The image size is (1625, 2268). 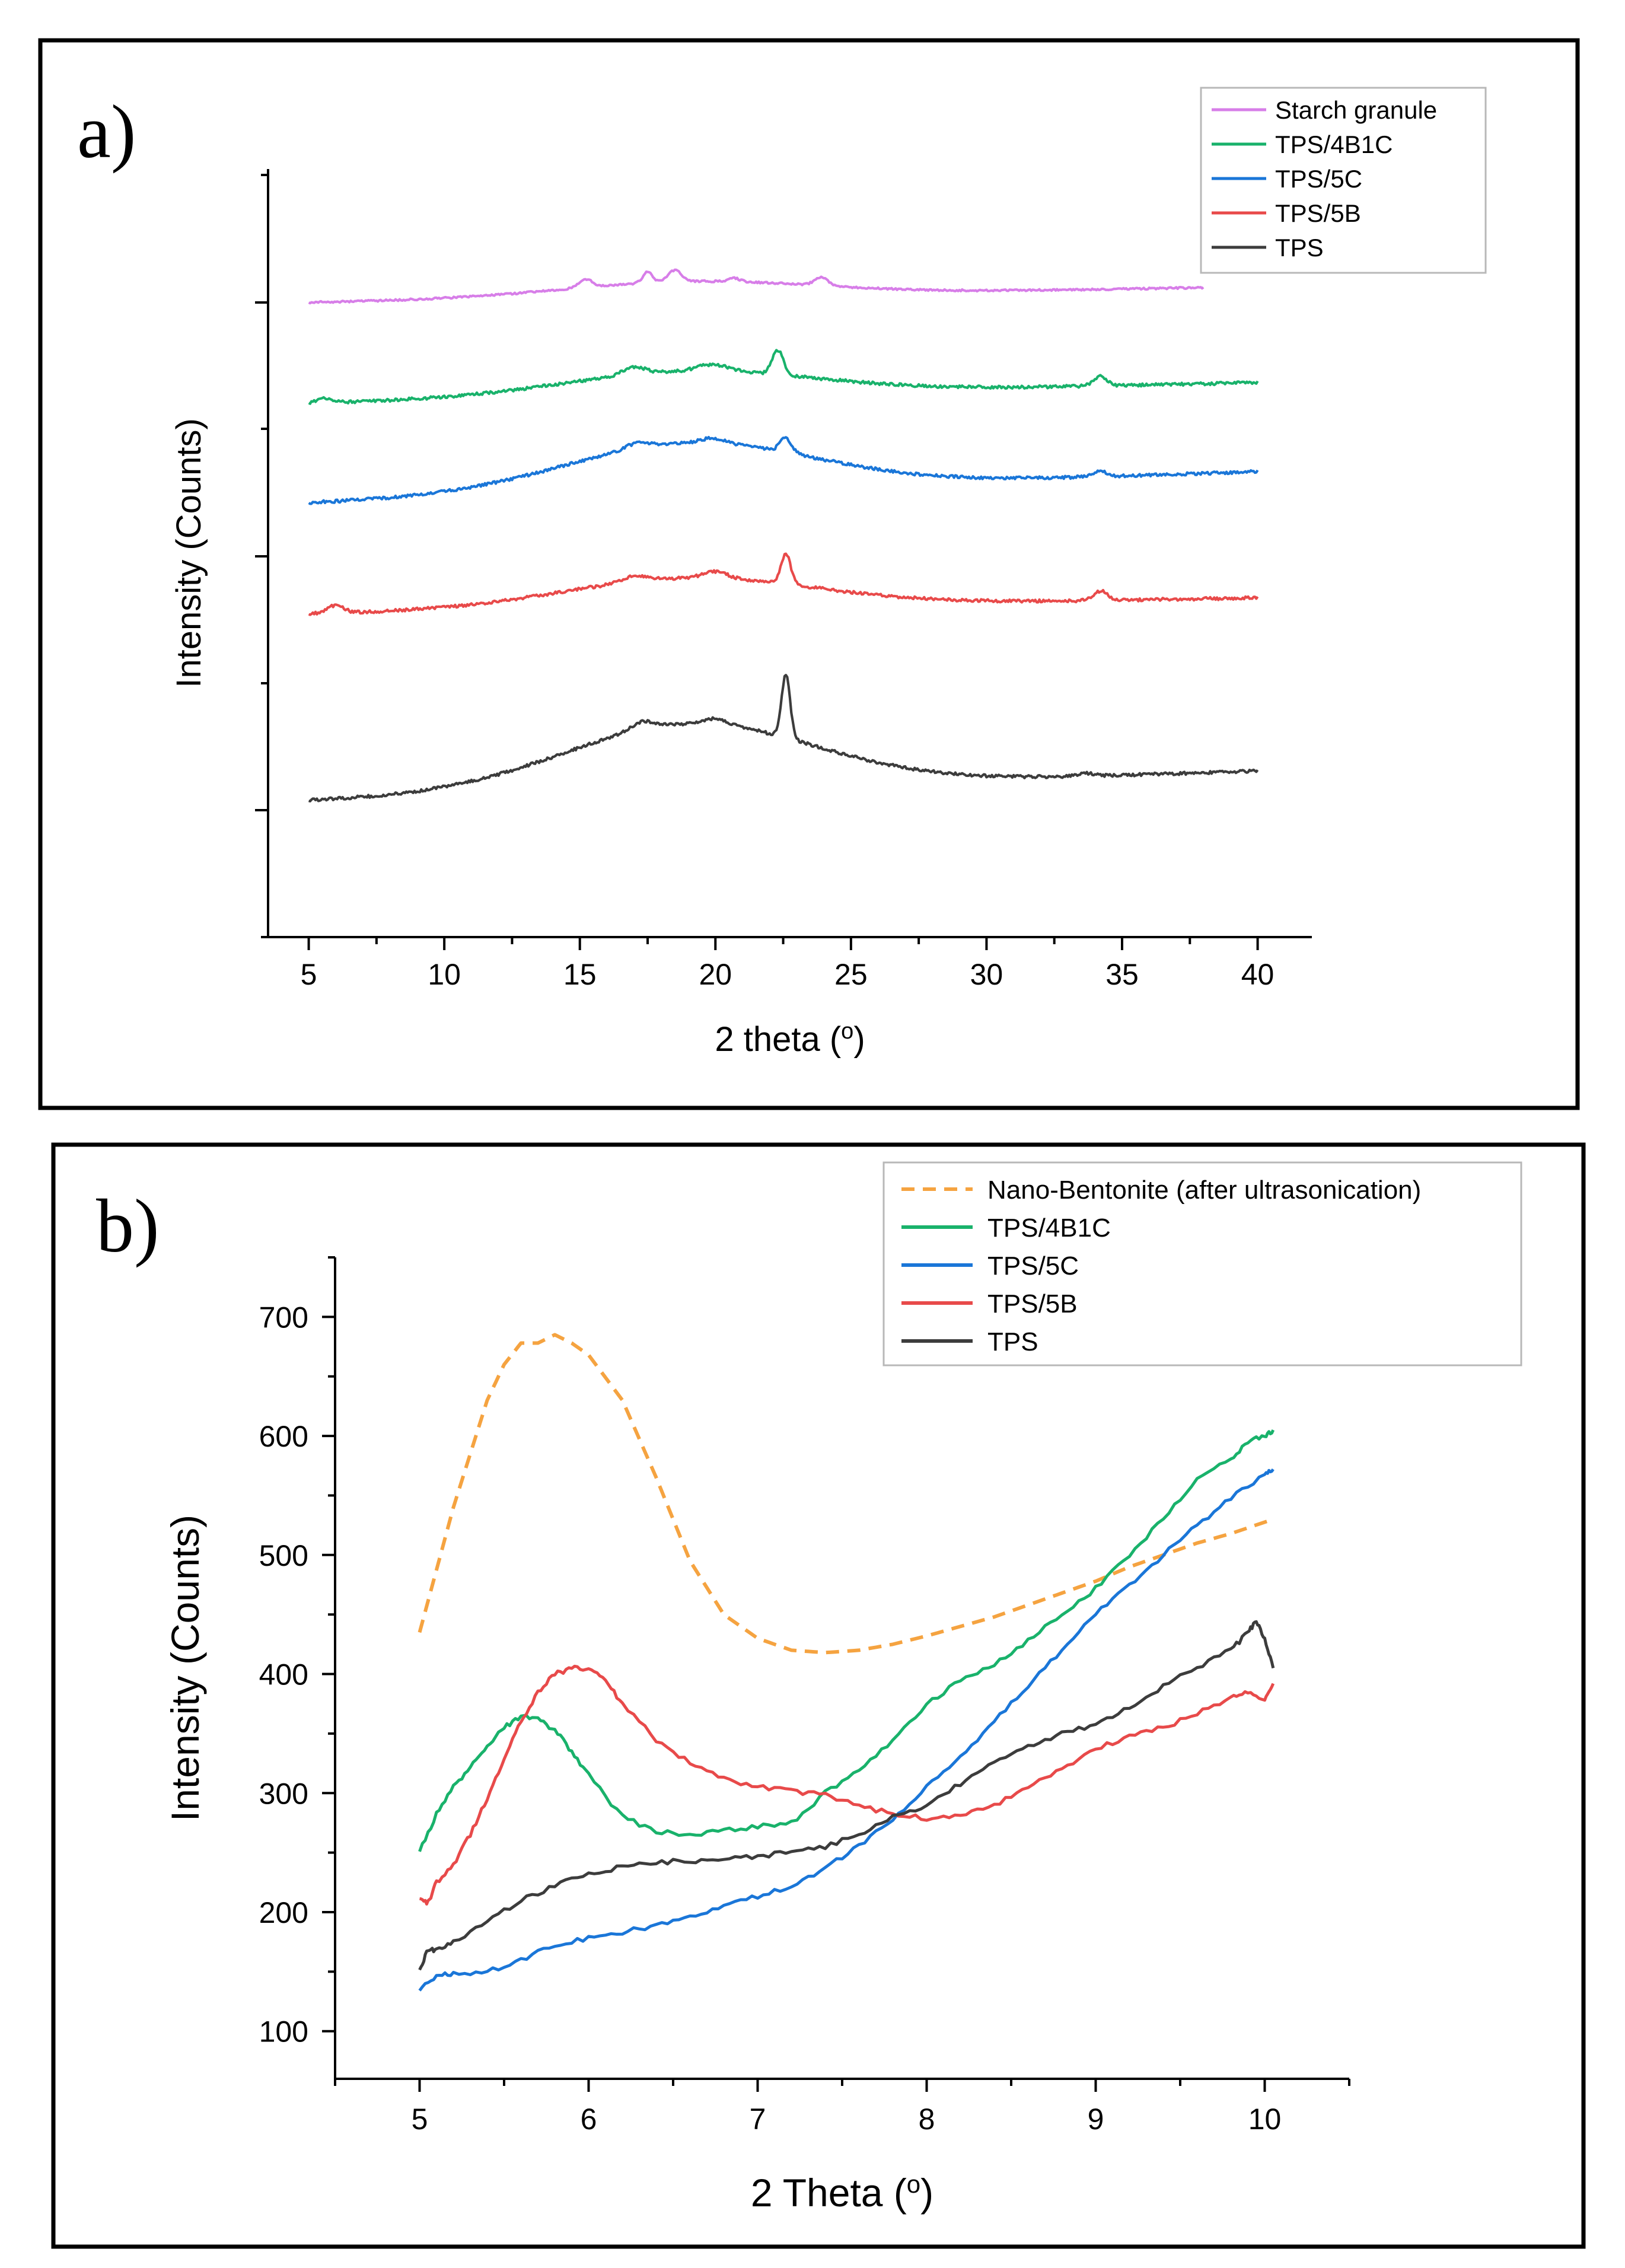 I want to click on panel-b-y-tick-label: 100, so click(x=283, y=2032).